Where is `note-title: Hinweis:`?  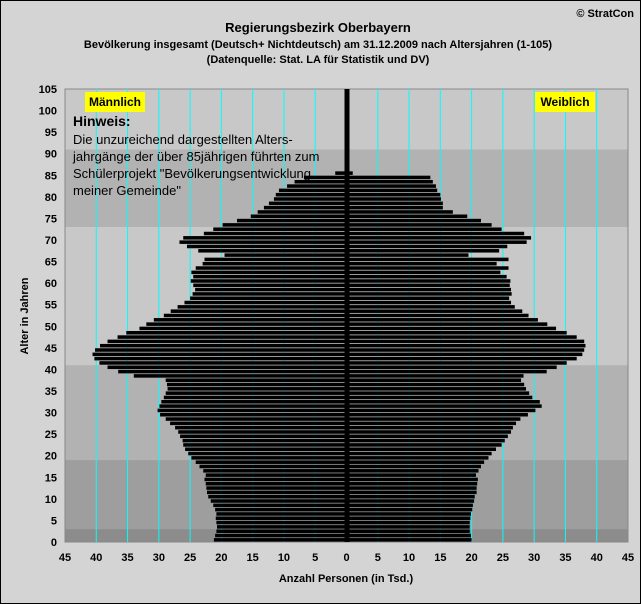
note-title: Hinweis: is located at coordinates (102, 121).